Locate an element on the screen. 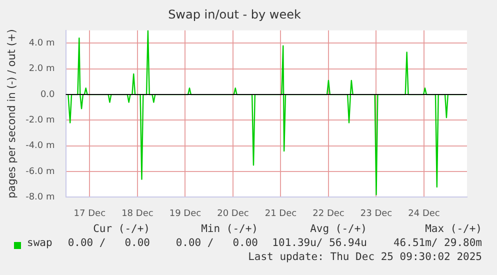  x-tick-label: 23 Dec is located at coordinates (376, 213).